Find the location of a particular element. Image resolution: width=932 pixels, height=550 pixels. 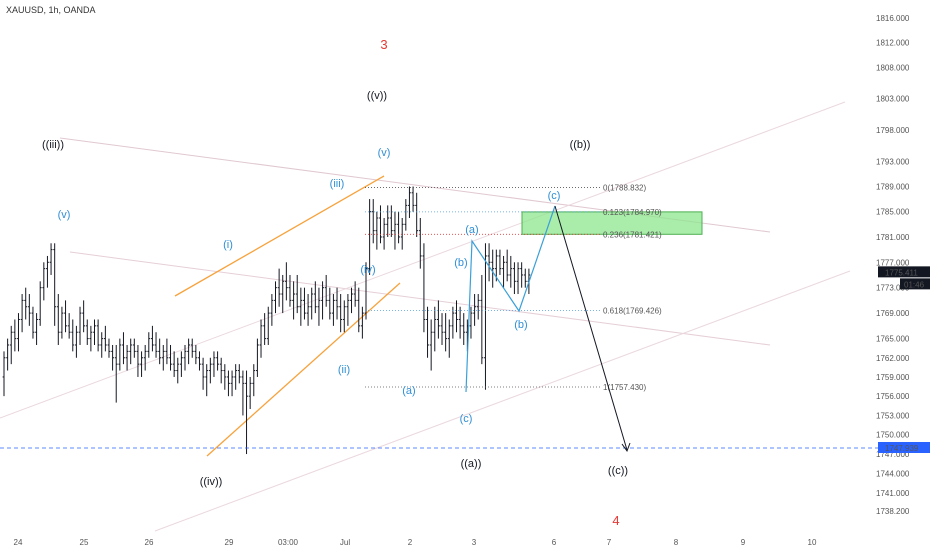

x-tick-label: 29 is located at coordinates (229, 542).